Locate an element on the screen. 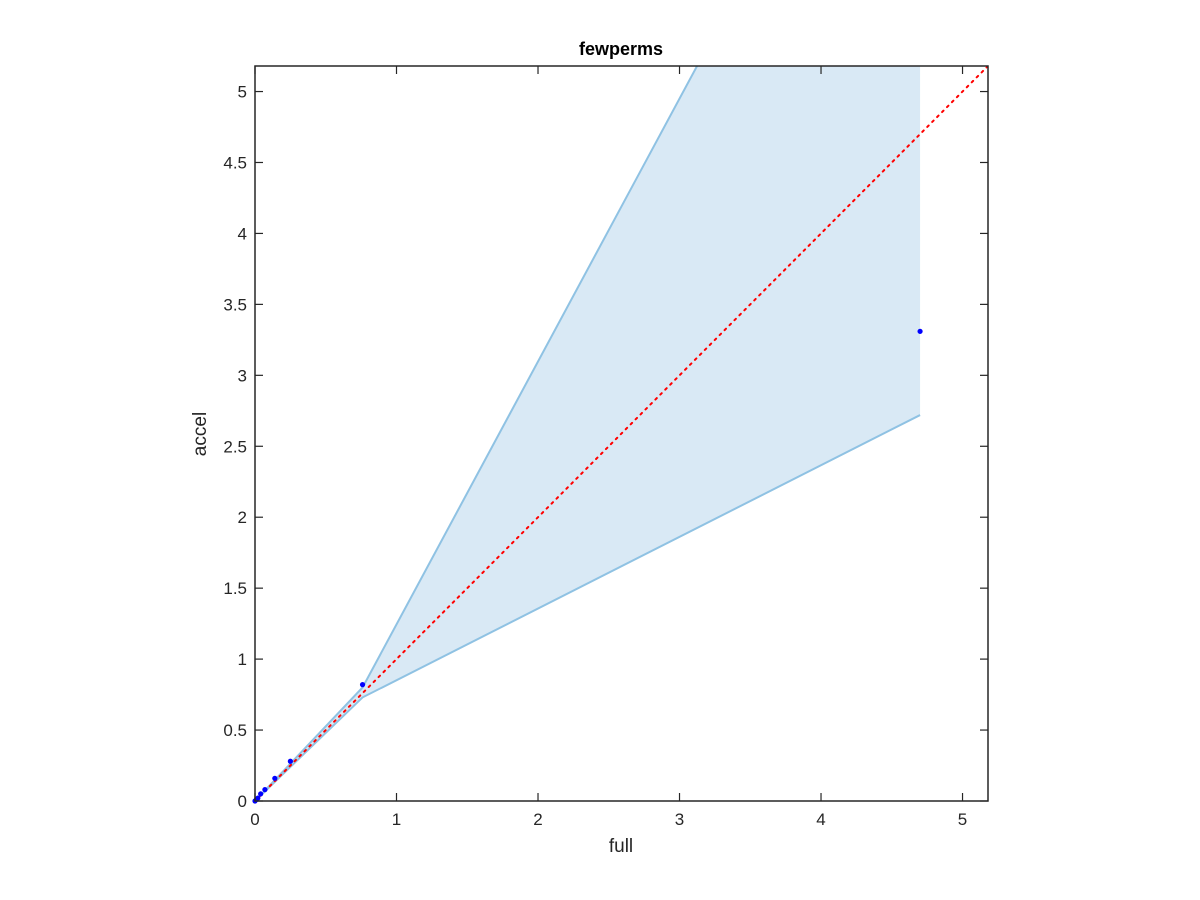  x-axis-label: full is located at coordinates (621, 846).